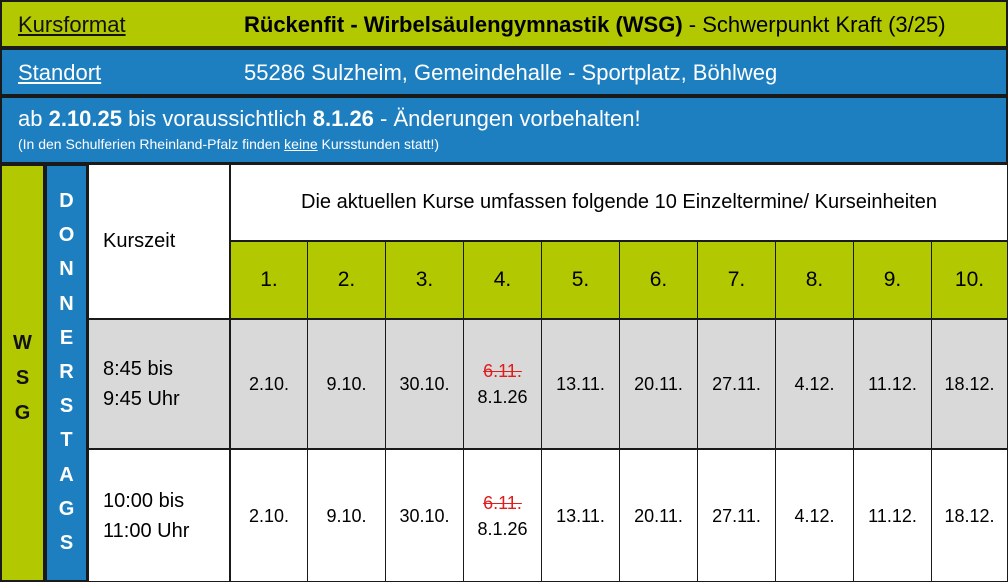 The width and height of the screenshot is (1008, 582). I want to click on time-range: 10:00 bis 11:00 Uhr, so click(146, 516).